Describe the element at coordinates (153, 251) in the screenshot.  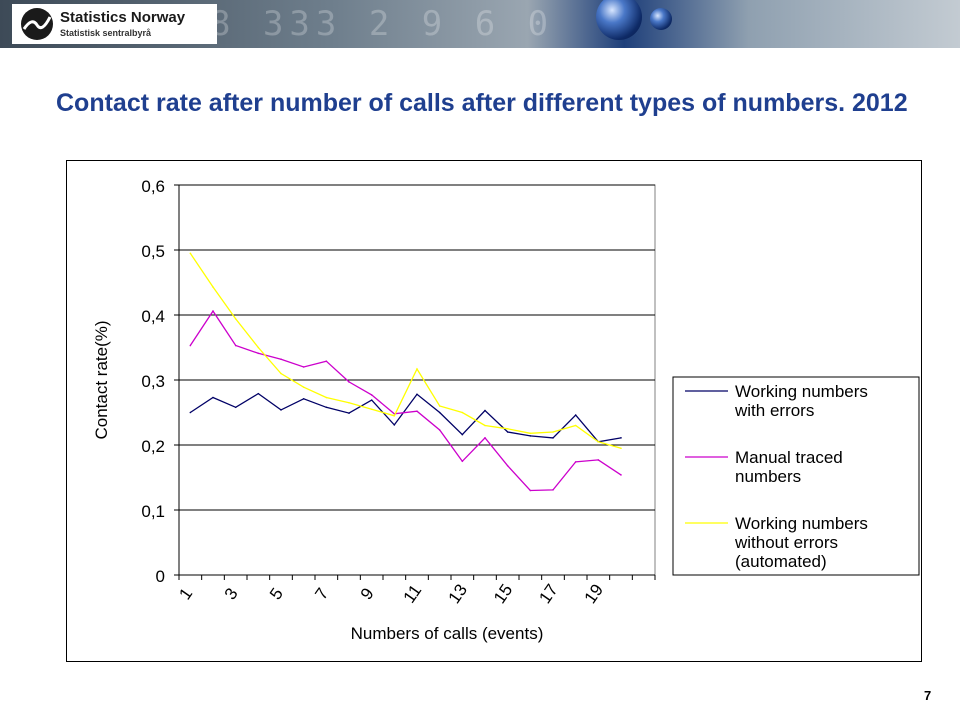
I see `y-tick-label: 0,5` at that location.